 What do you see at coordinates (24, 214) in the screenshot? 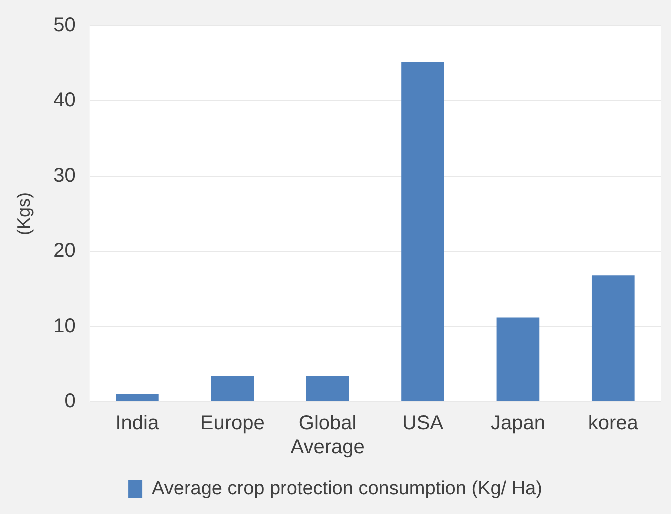
I see `y-axis-title: (Kgs)` at bounding box center [24, 214].